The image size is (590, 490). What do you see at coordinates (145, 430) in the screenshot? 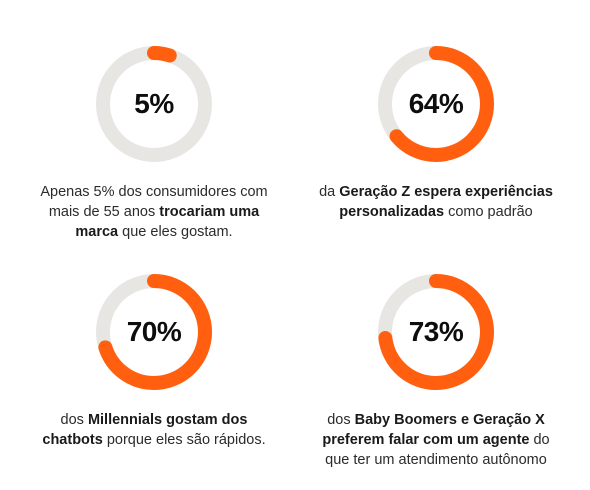
I see `caption-highlight: Millennials gostam dos chatbots` at bounding box center [145, 430].